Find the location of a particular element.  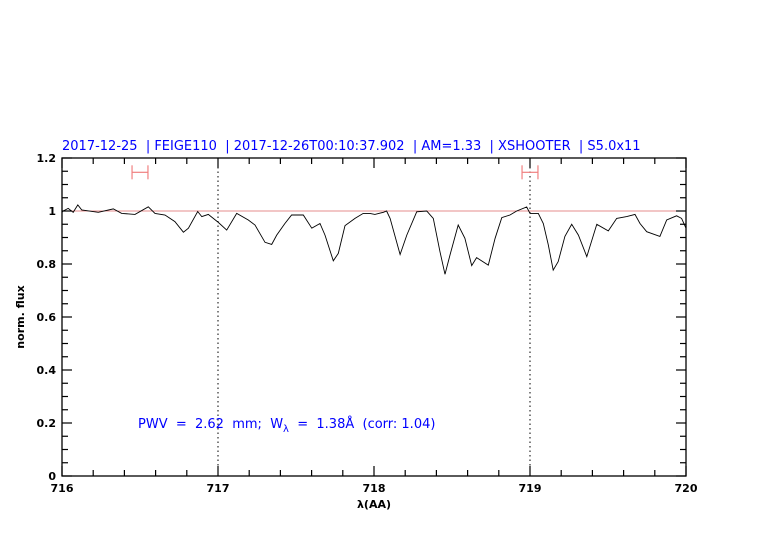

annotation-suffix: = 1.38Å (corr: 1.04) is located at coordinates (362, 424).